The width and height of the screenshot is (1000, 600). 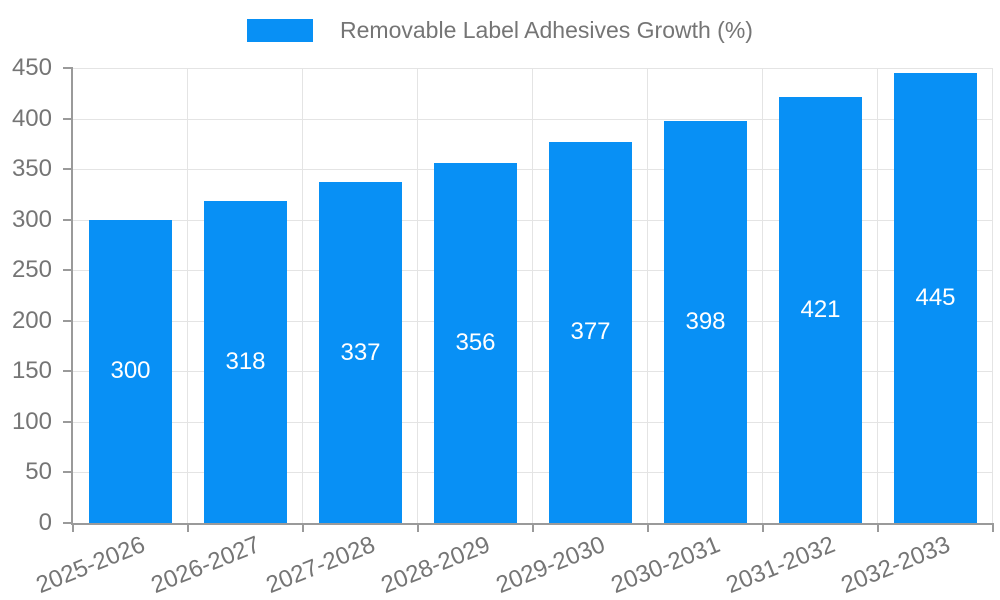 I want to click on y-axis-label: 200, so click(x=31, y=320).